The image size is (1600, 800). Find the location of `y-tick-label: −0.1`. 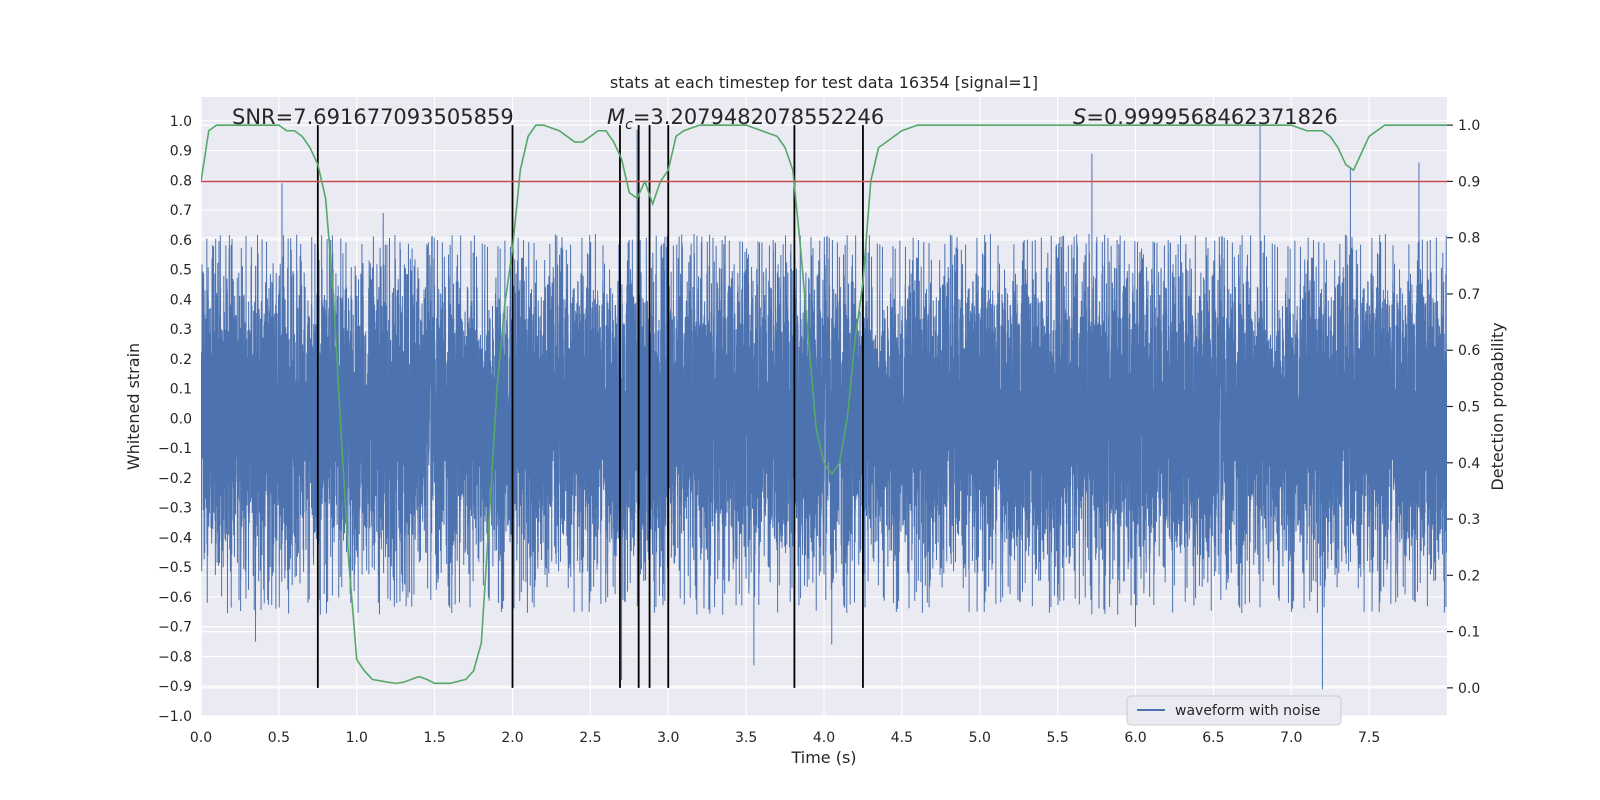

y-tick-label: −0.1 is located at coordinates (175, 449).